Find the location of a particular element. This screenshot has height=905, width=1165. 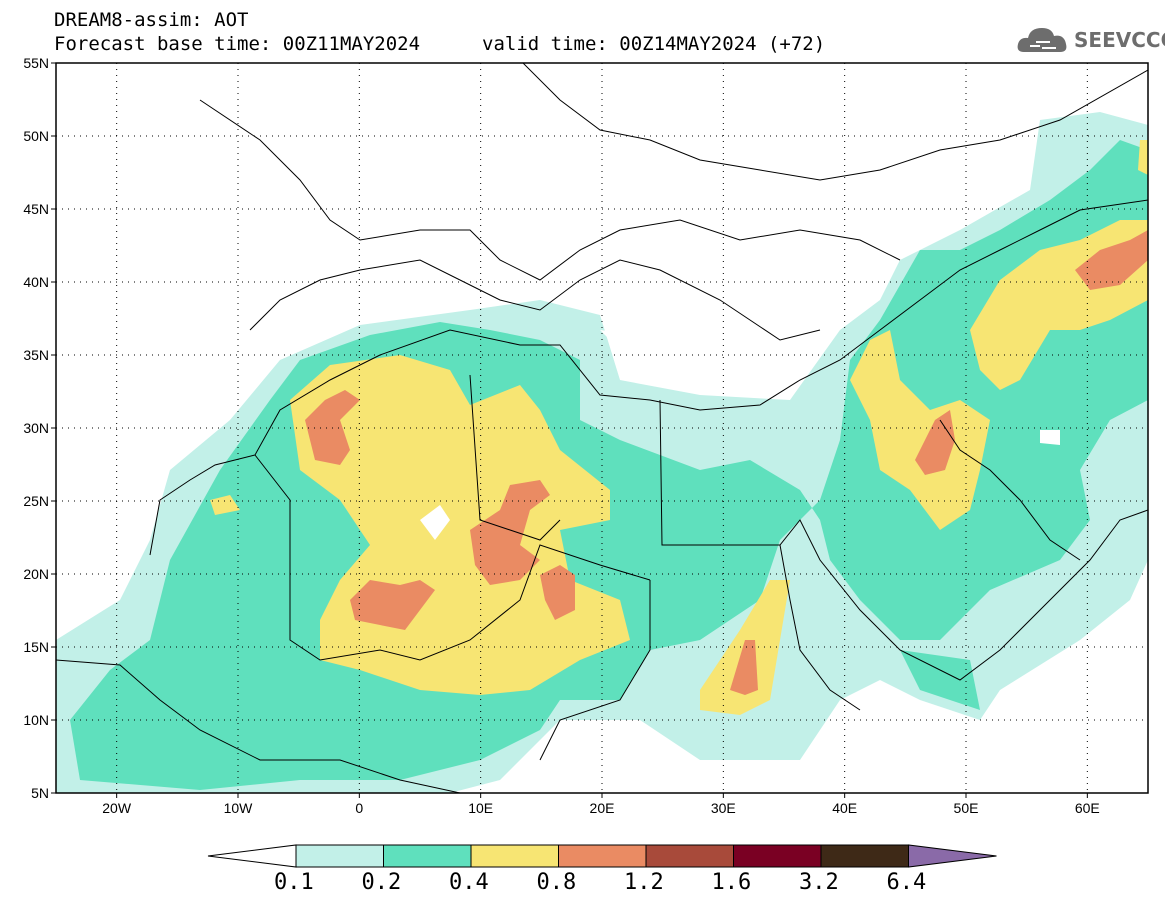

colorbar-label: 1.6 is located at coordinates (731, 882).